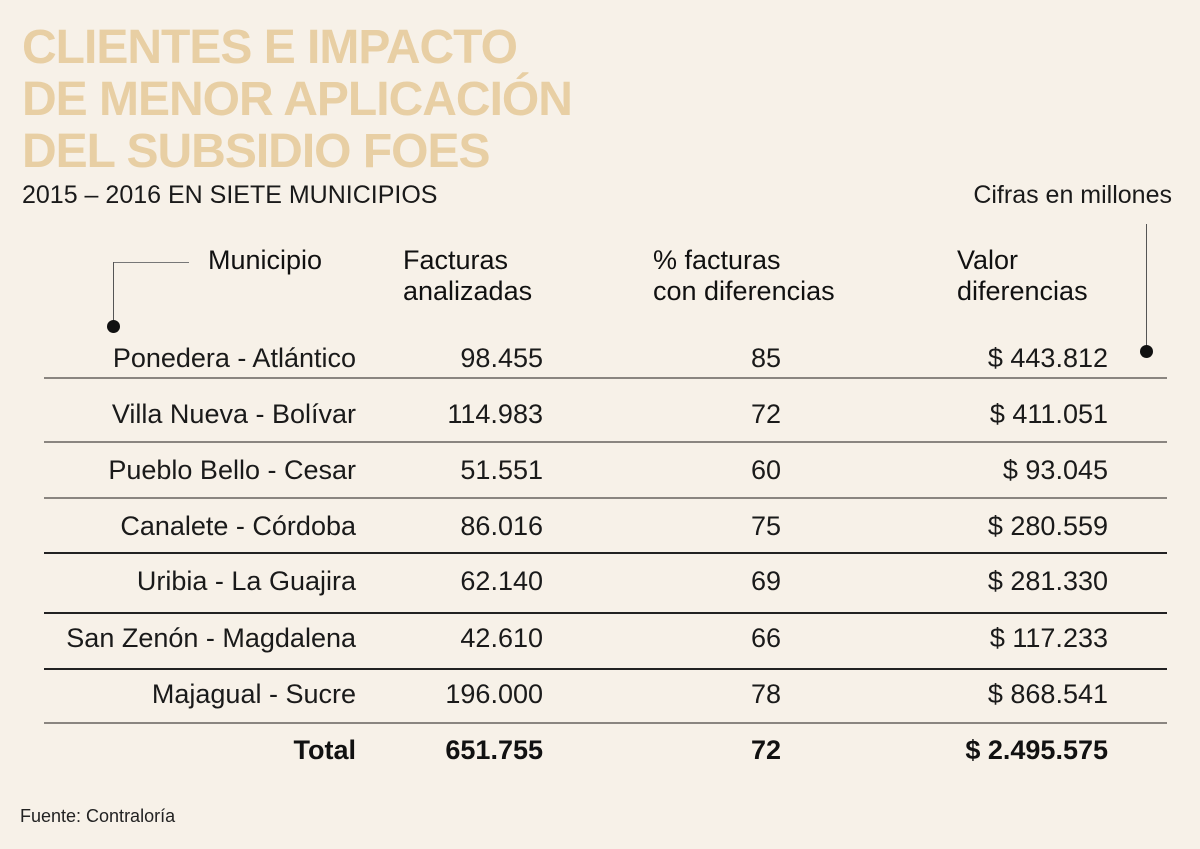 The height and width of the screenshot is (849, 1200). What do you see at coordinates (501, 358) in the screenshot?
I see `cell-facturas: 98.455` at bounding box center [501, 358].